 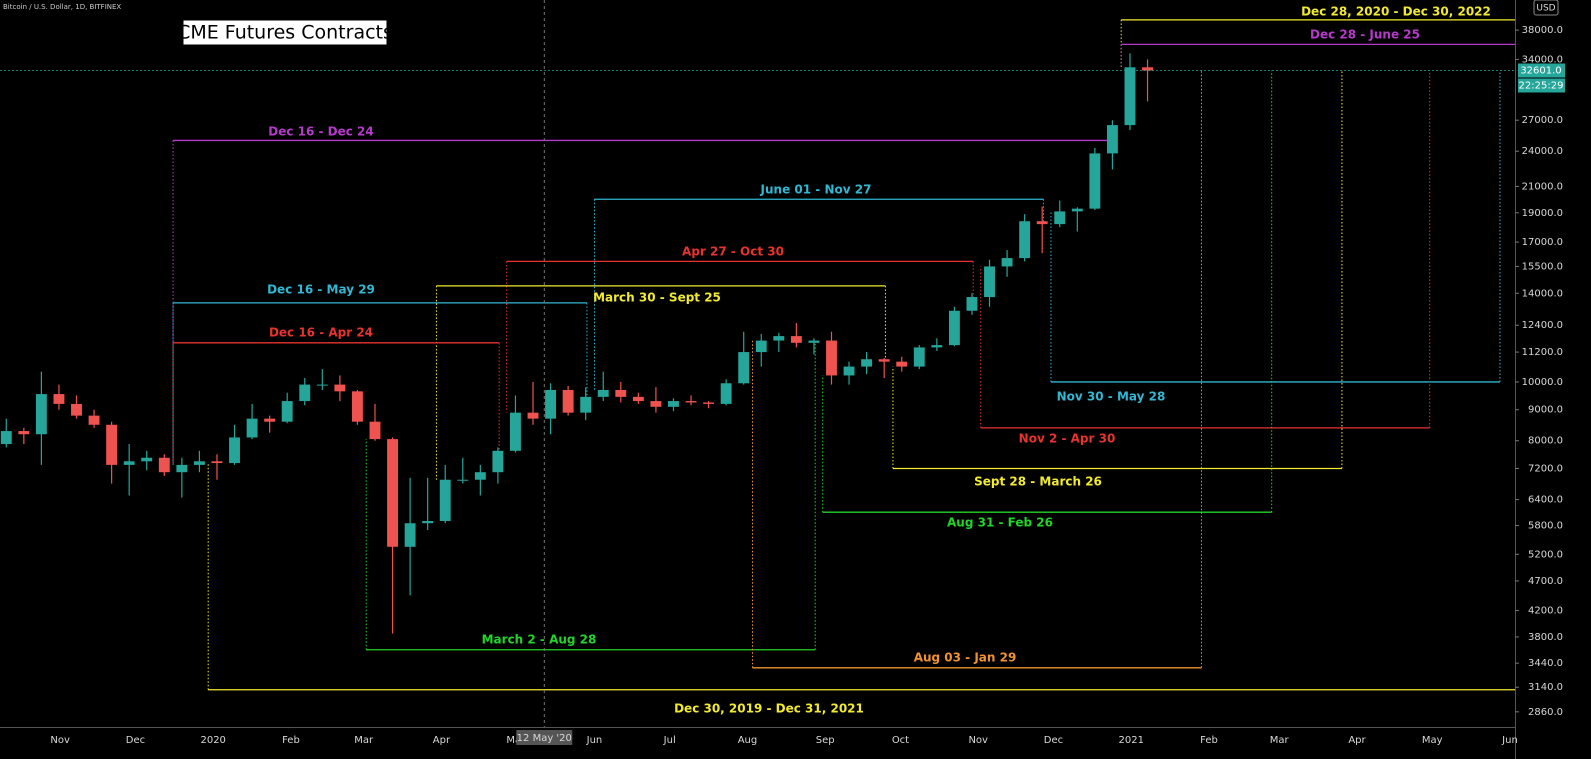 I want to click on countdown-box, so click(x=1541, y=85).